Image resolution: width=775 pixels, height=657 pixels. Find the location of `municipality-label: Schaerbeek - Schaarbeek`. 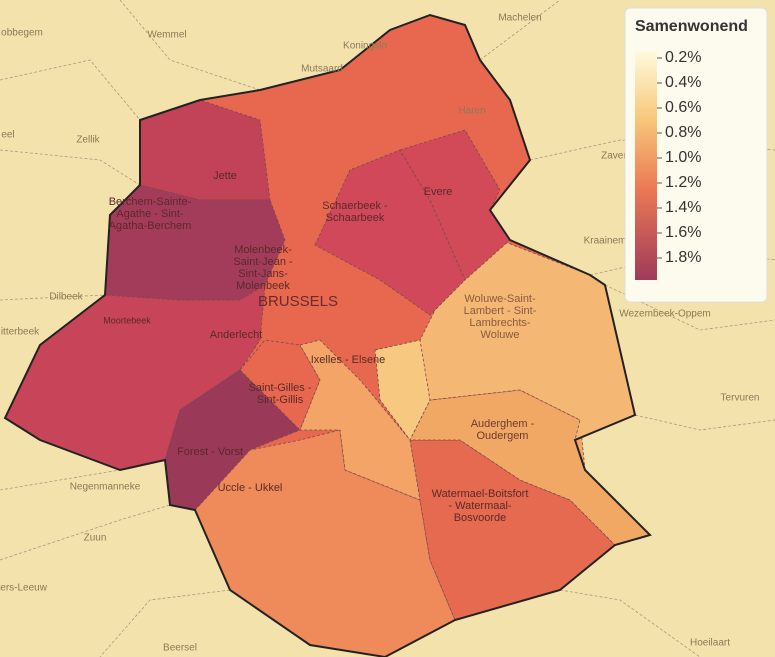

municipality-label: Schaerbeek - Schaarbeek is located at coordinates (355, 212).